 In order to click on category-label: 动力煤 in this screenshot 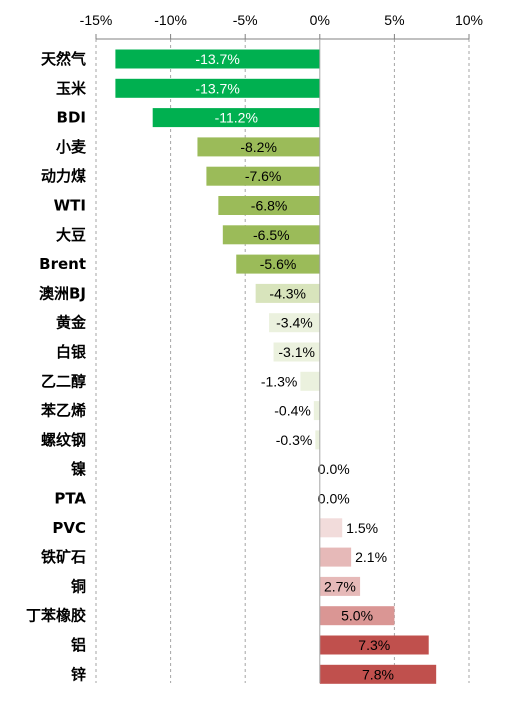, I will do `click(63, 176)`.